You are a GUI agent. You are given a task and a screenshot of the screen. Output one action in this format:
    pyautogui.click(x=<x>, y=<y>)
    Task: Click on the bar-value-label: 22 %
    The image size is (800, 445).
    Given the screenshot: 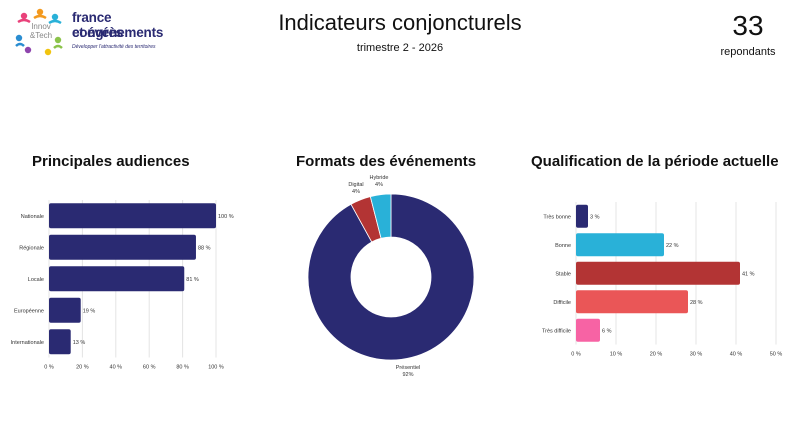 What is the action you would take?
    pyautogui.click(x=672, y=246)
    